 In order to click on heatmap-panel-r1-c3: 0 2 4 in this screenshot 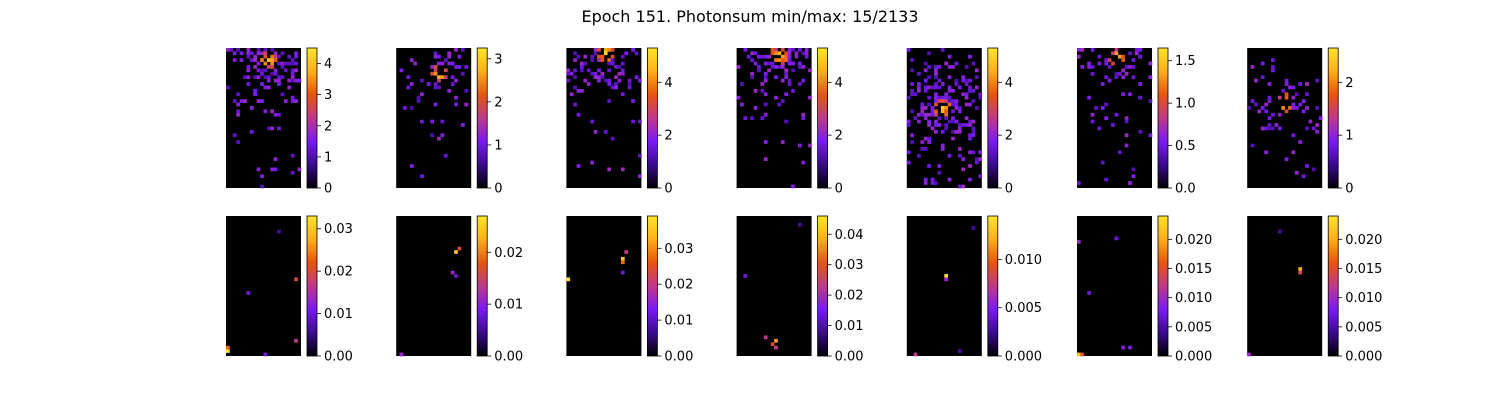, I will do `click(619, 122)`.